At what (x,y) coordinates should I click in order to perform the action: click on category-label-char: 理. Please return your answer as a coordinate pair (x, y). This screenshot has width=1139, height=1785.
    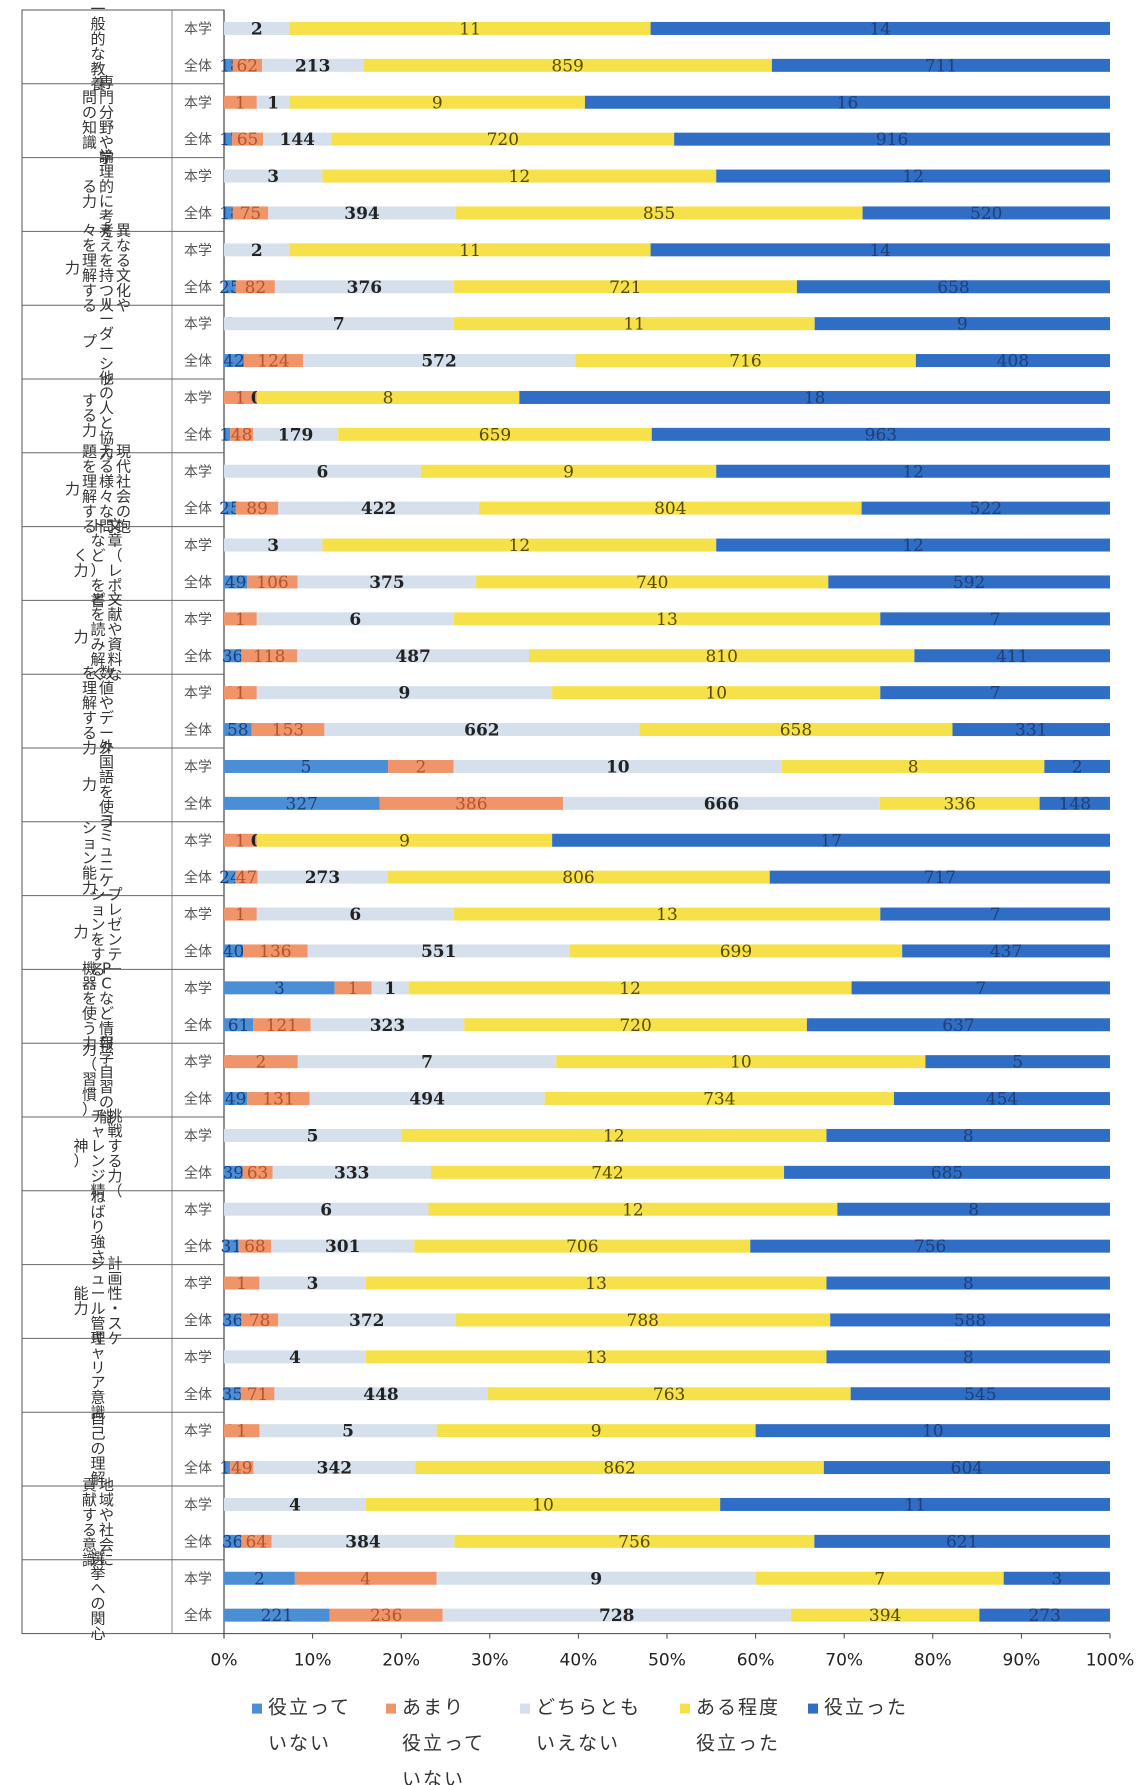
    Looking at the image, I should click on (89, 260).